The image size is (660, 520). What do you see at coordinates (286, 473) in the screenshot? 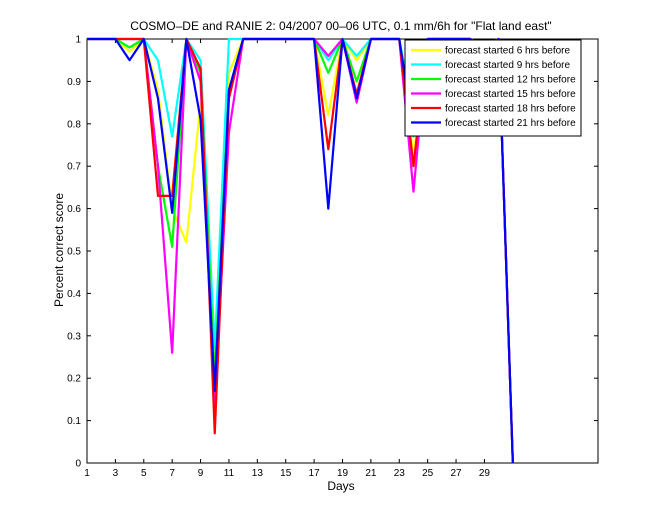
I see `x-tick-label: 15` at bounding box center [286, 473].